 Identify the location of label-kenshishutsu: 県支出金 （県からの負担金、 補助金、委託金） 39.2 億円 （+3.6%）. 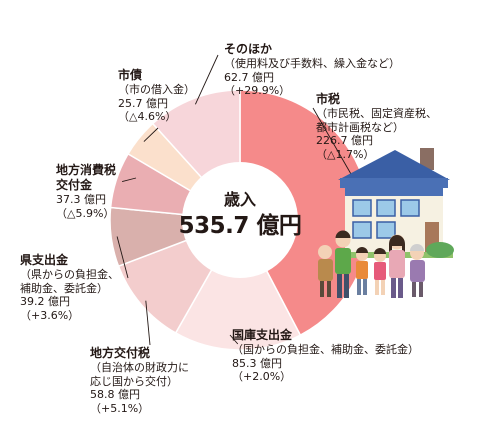
(69, 287).